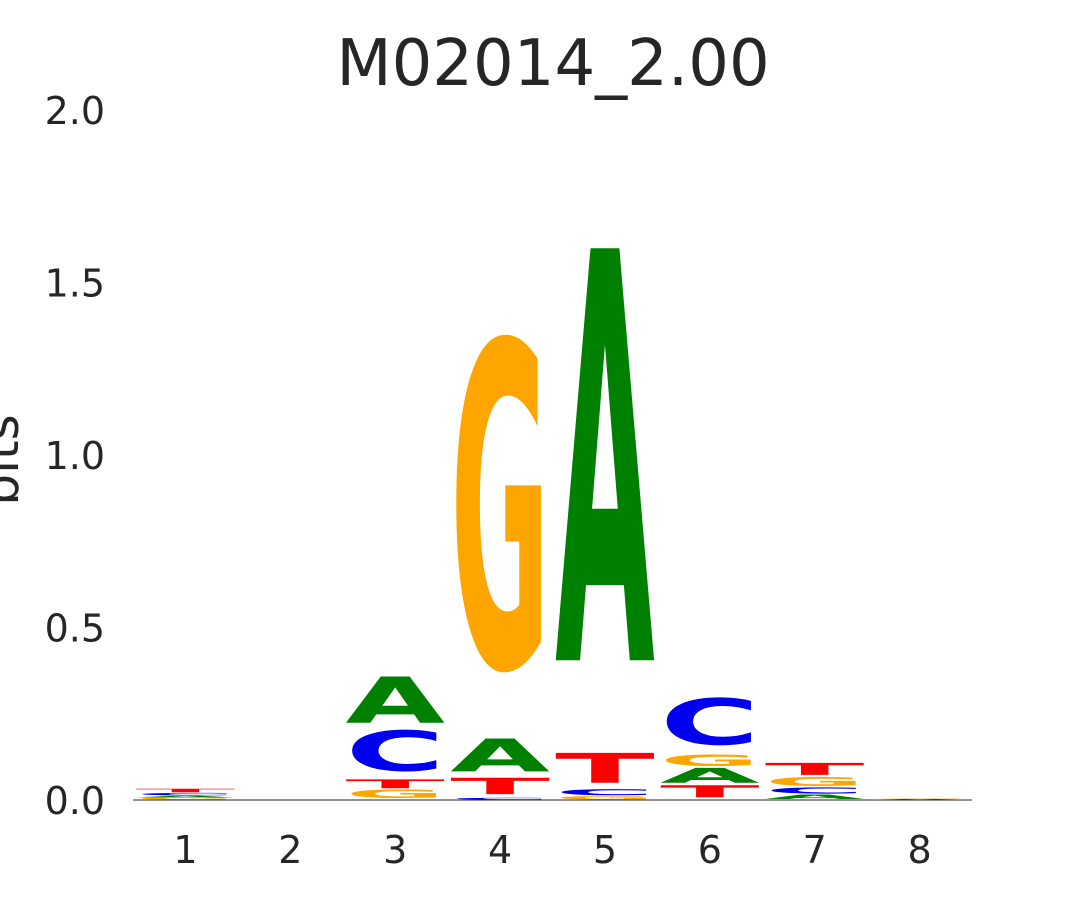 The width and height of the screenshot is (1080, 900). Describe the element at coordinates (500, 850) in the screenshot. I see `x-tick-label: 4` at that location.